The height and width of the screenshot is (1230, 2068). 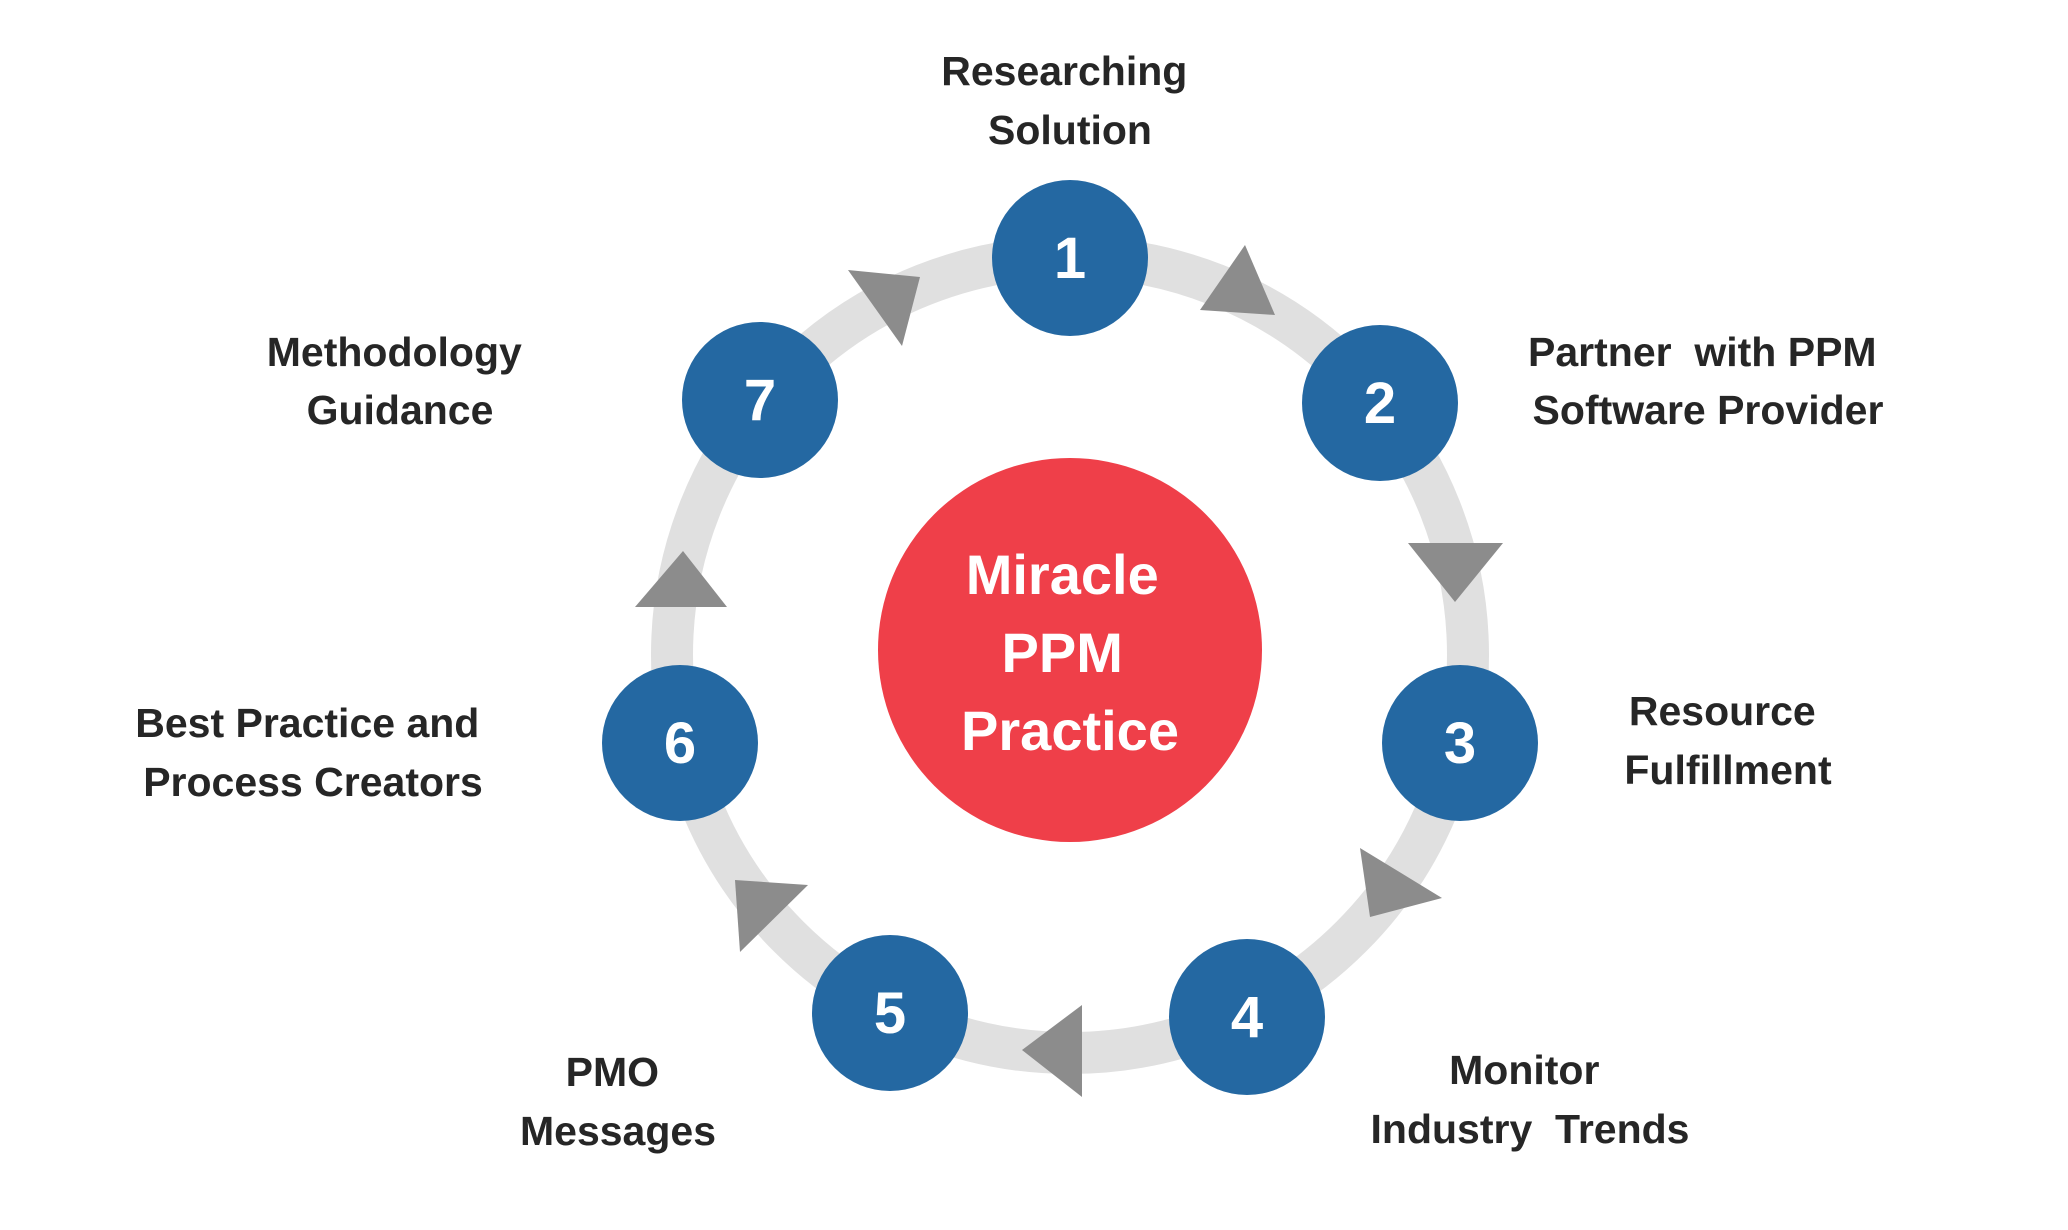 I want to click on step-3: 3 Resource Fulfillment, so click(x=1607, y=743).